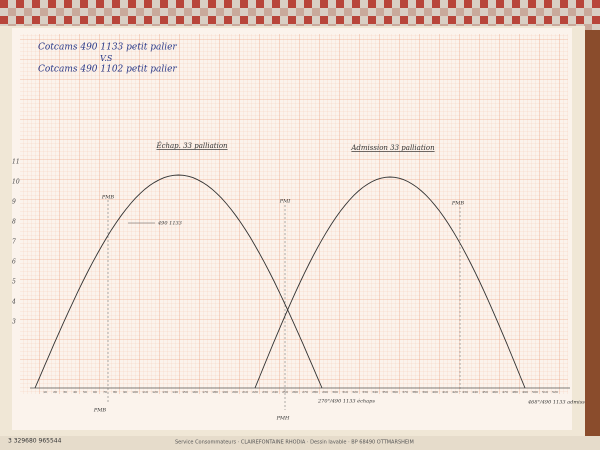 The width and height of the screenshot is (600, 454). I want to click on x-label: 450, so click(485, 392).